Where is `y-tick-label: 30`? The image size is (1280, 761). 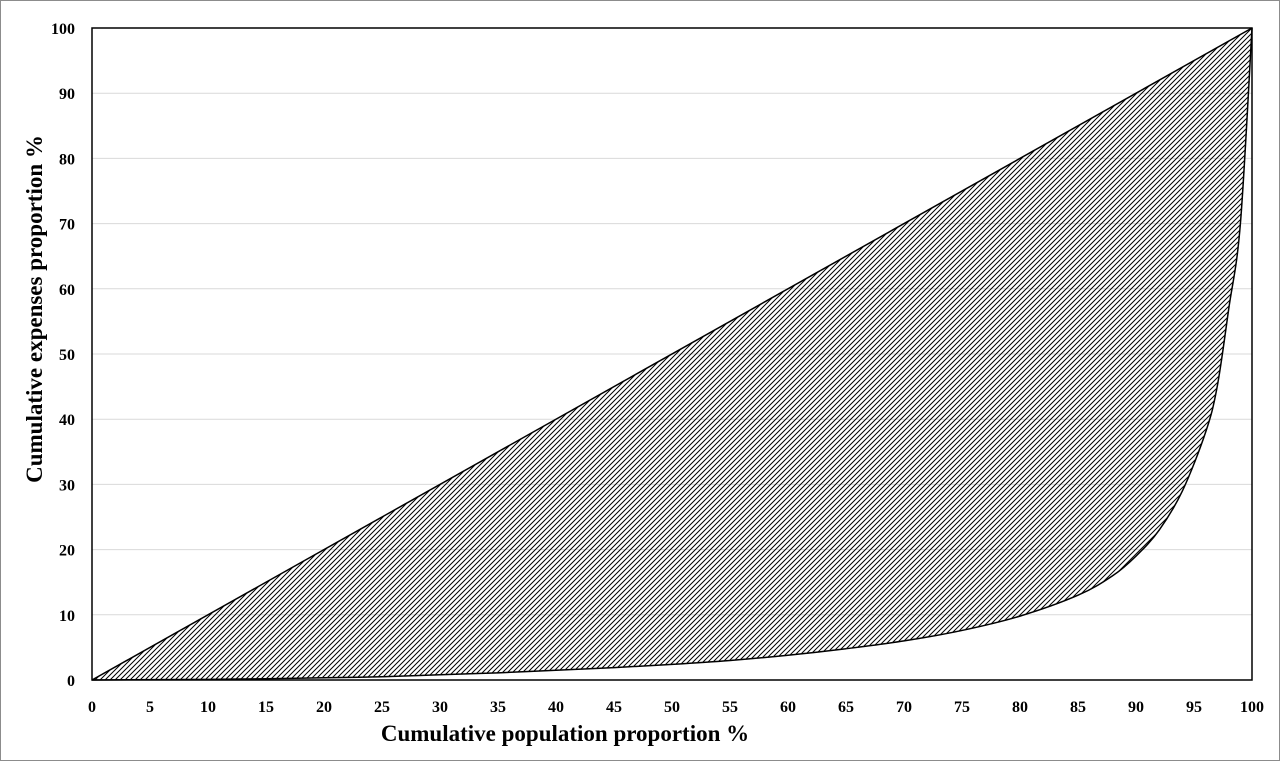 y-tick-label: 30 is located at coordinates (67, 485).